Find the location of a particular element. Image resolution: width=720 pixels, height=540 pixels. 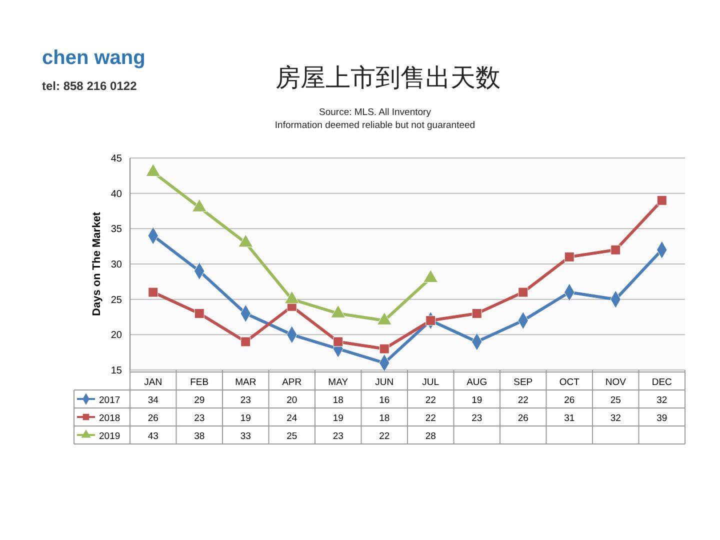

x-tick-label: AUG is located at coordinates (477, 382).